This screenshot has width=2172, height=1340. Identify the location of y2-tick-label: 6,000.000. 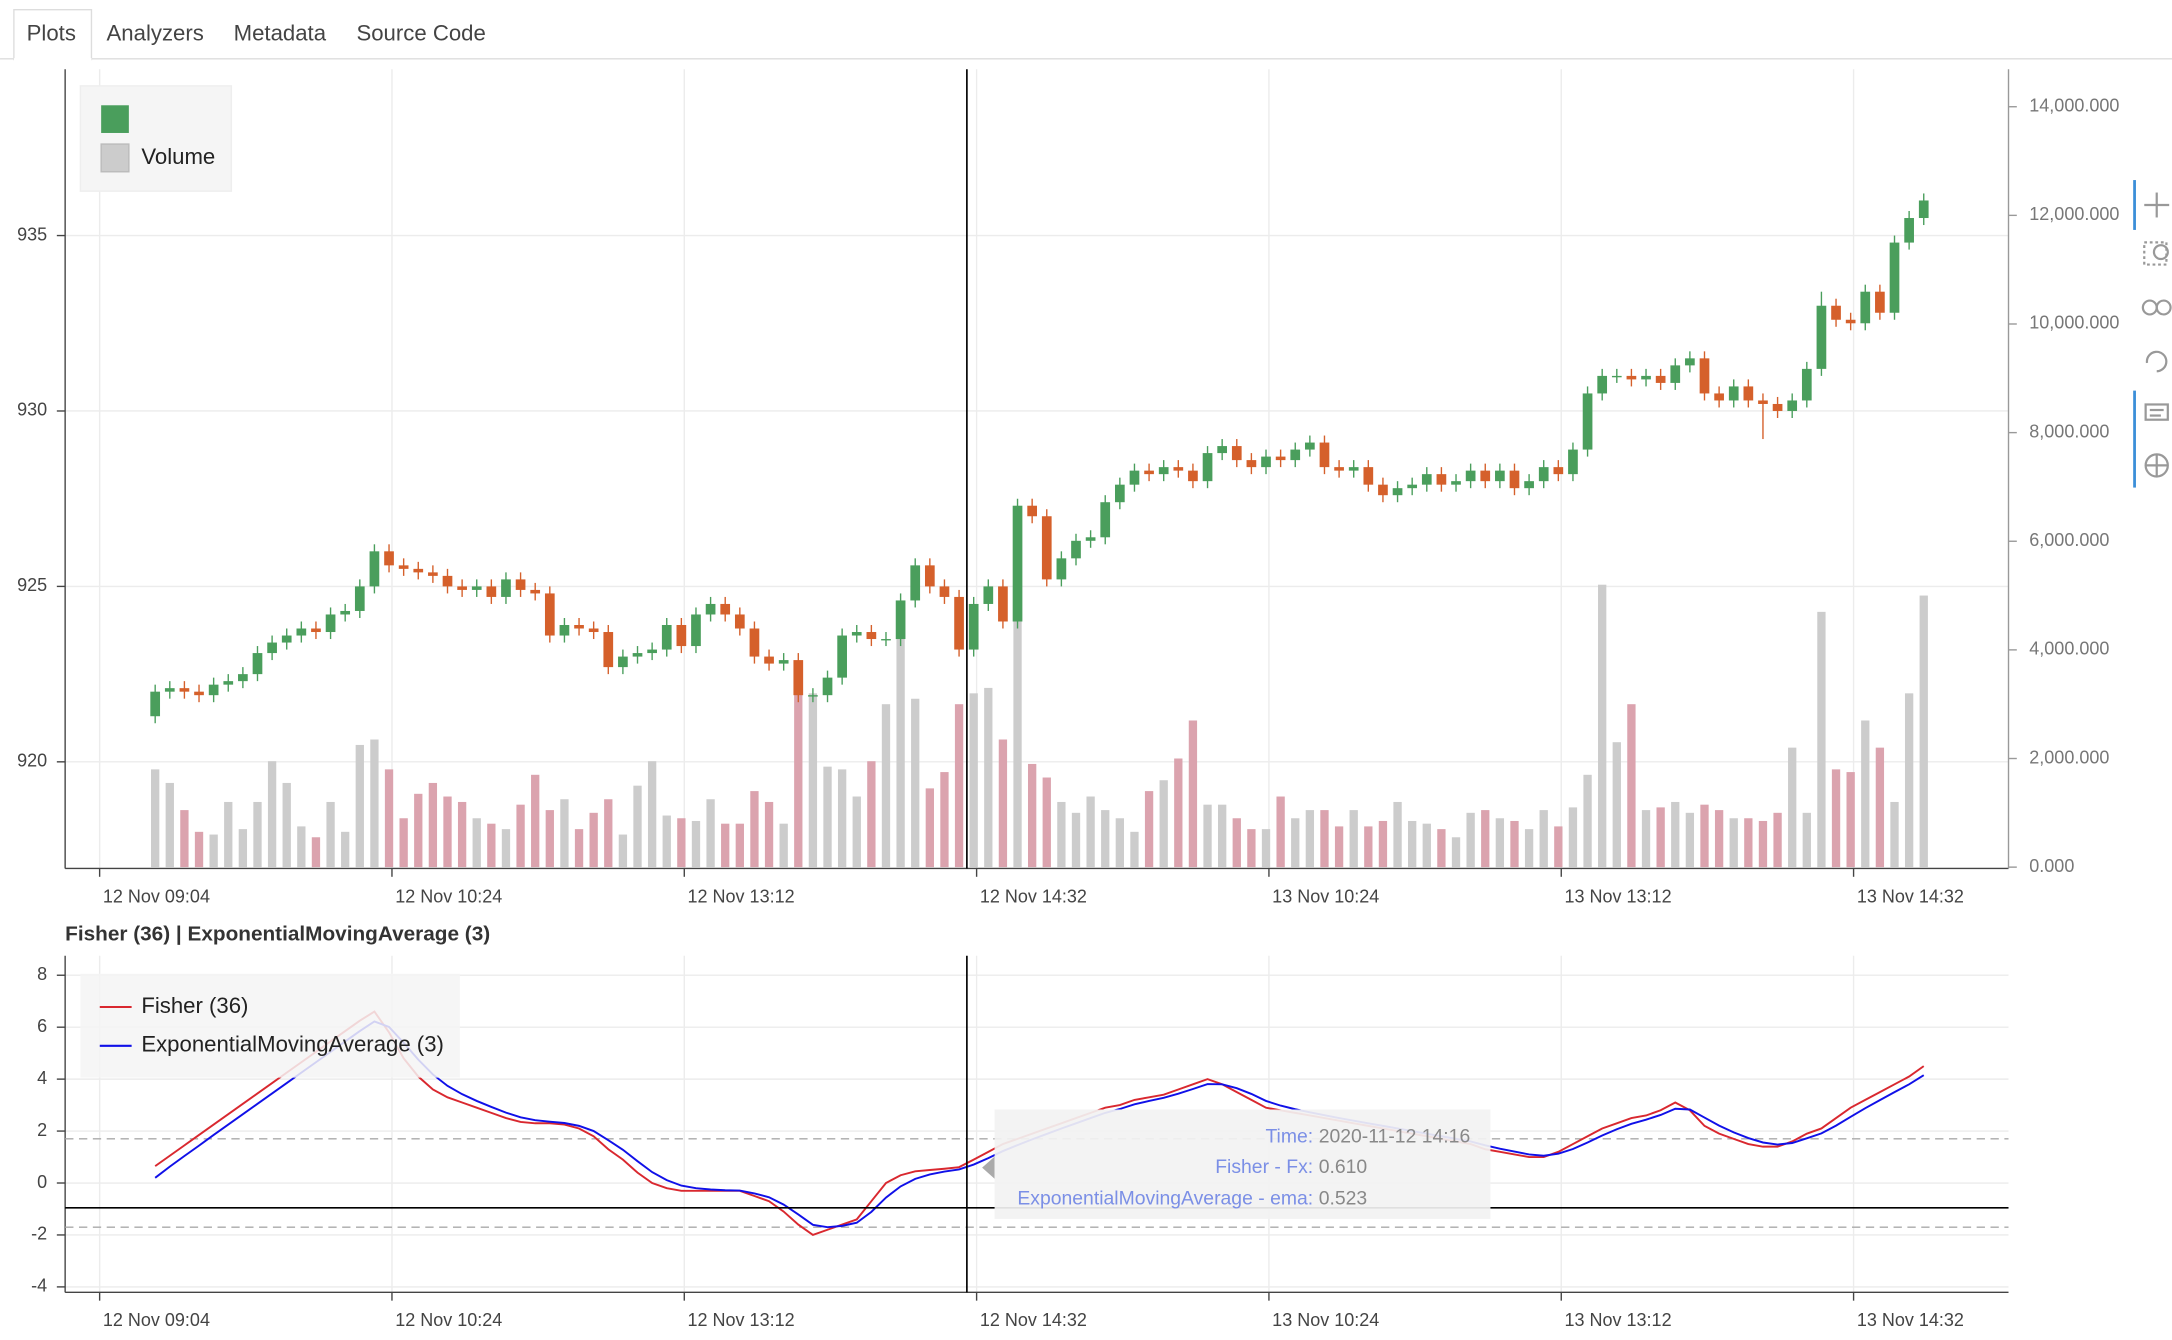
(2069, 540).